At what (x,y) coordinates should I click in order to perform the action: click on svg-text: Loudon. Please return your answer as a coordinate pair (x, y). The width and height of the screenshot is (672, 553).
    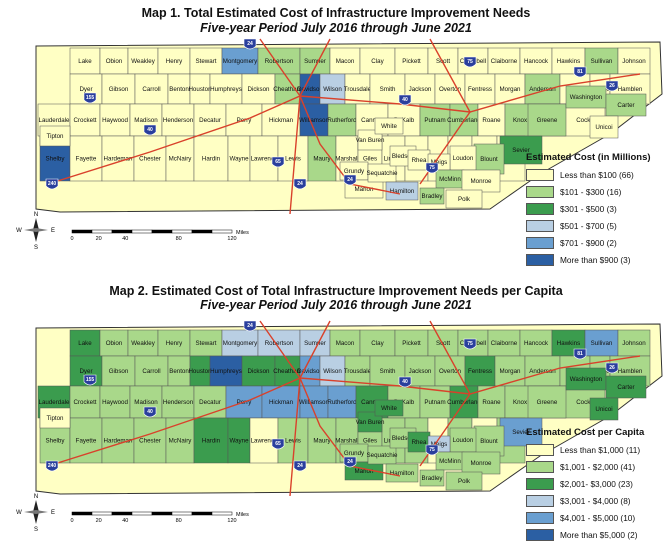
    Looking at the image, I should click on (463, 158).